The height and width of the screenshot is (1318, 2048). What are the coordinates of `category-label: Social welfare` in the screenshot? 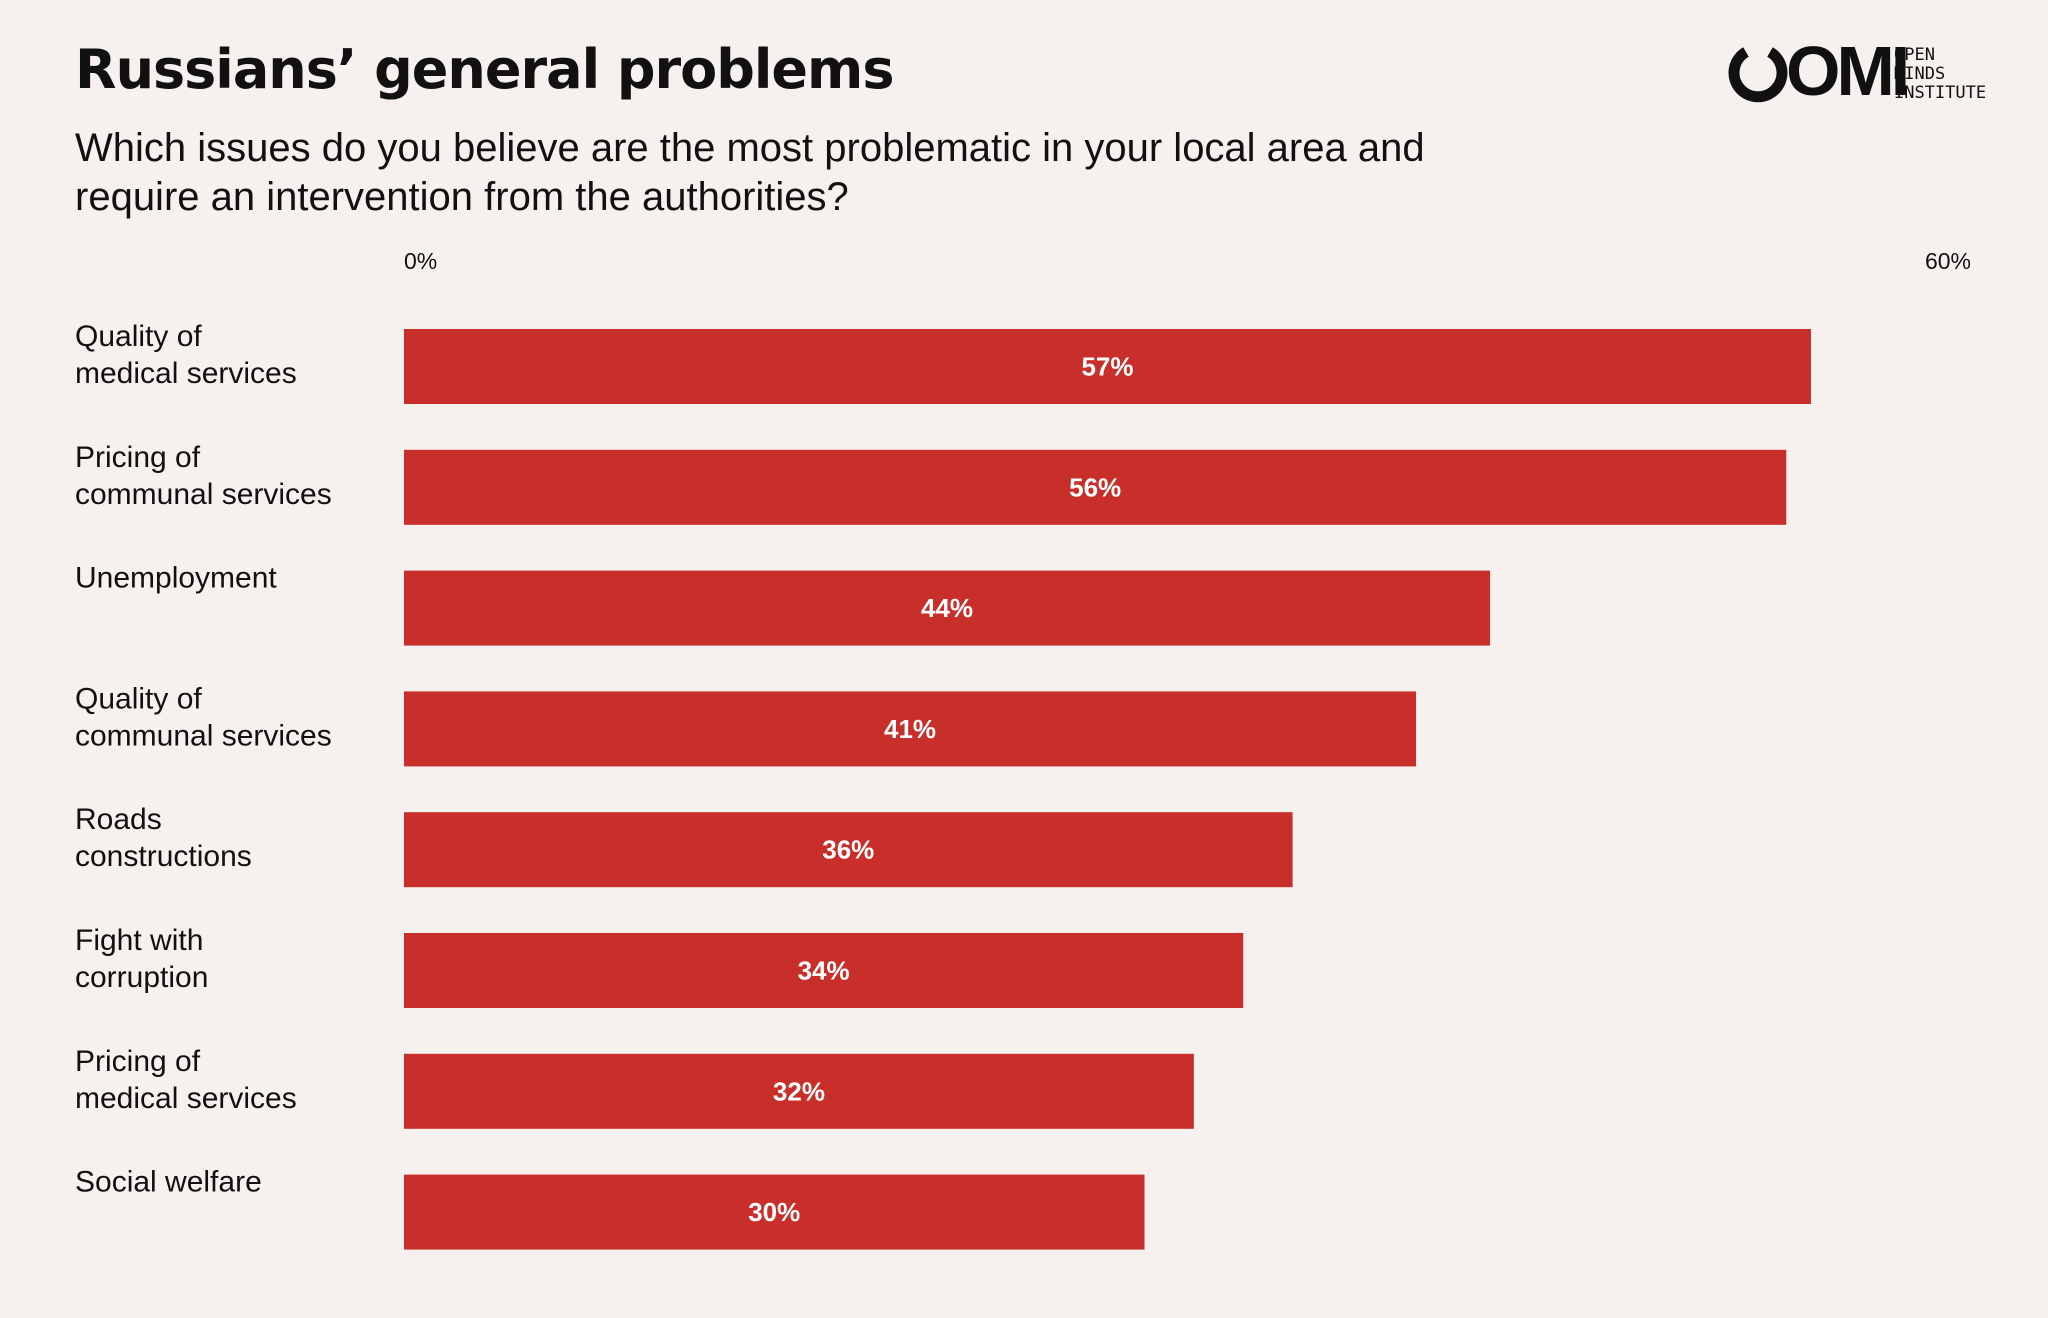 It's located at (168, 1182).